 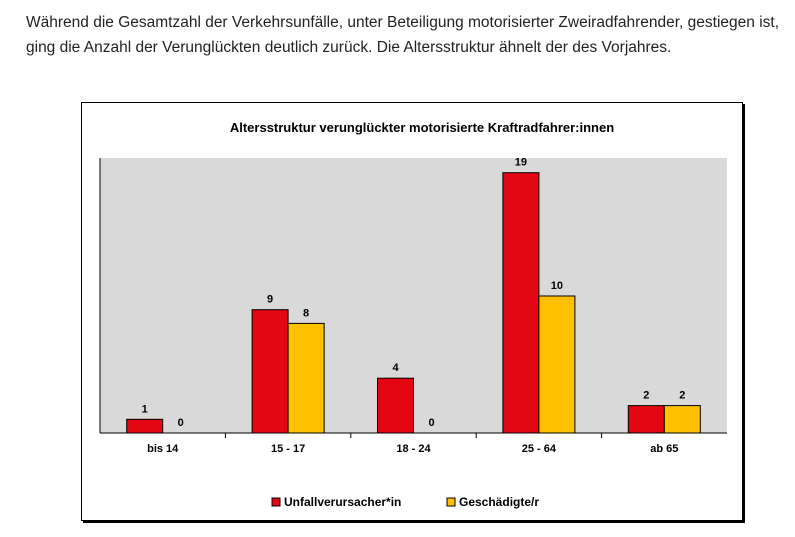 I want to click on legend: Unfallverursacher*in Geschädigte/r, so click(x=405, y=502).